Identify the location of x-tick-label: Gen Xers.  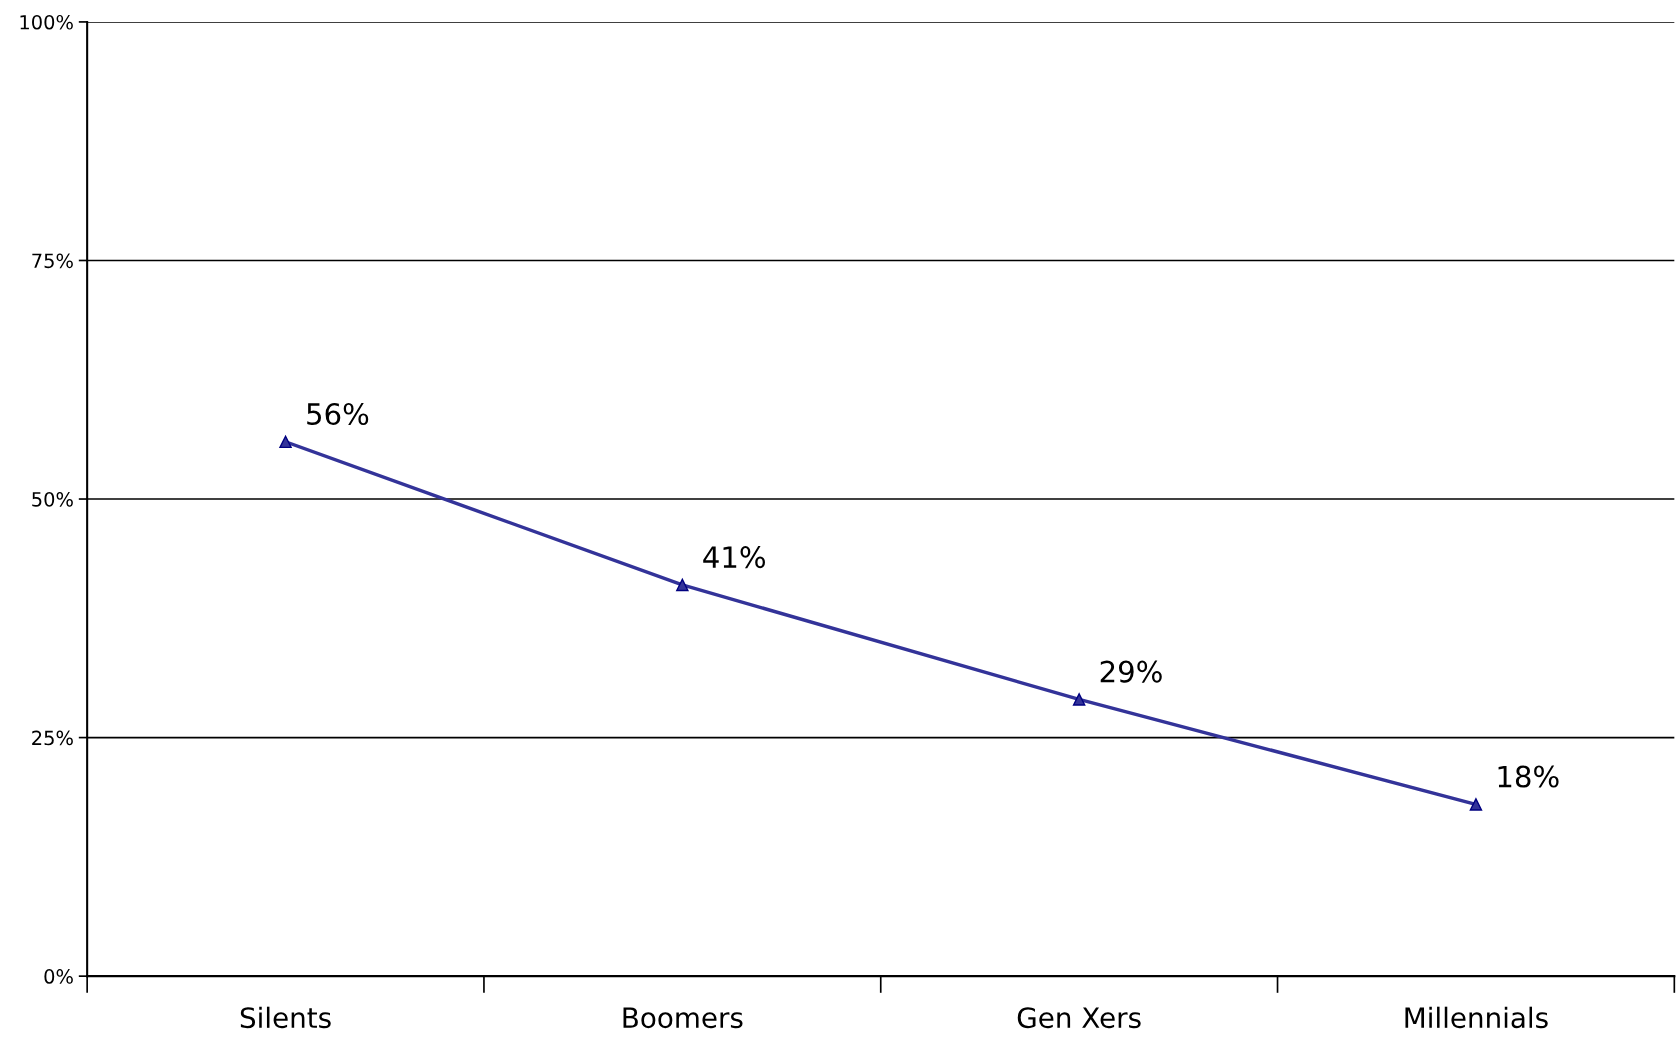
(1079, 1018).